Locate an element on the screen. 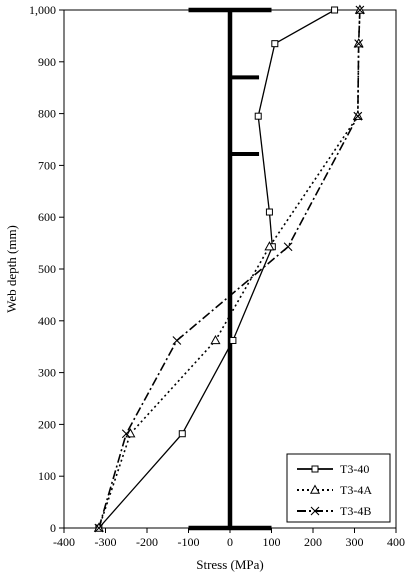 Image resolution: width=412 pixels, height=578 pixels. y-tick-label: 200 is located at coordinates (47, 424).